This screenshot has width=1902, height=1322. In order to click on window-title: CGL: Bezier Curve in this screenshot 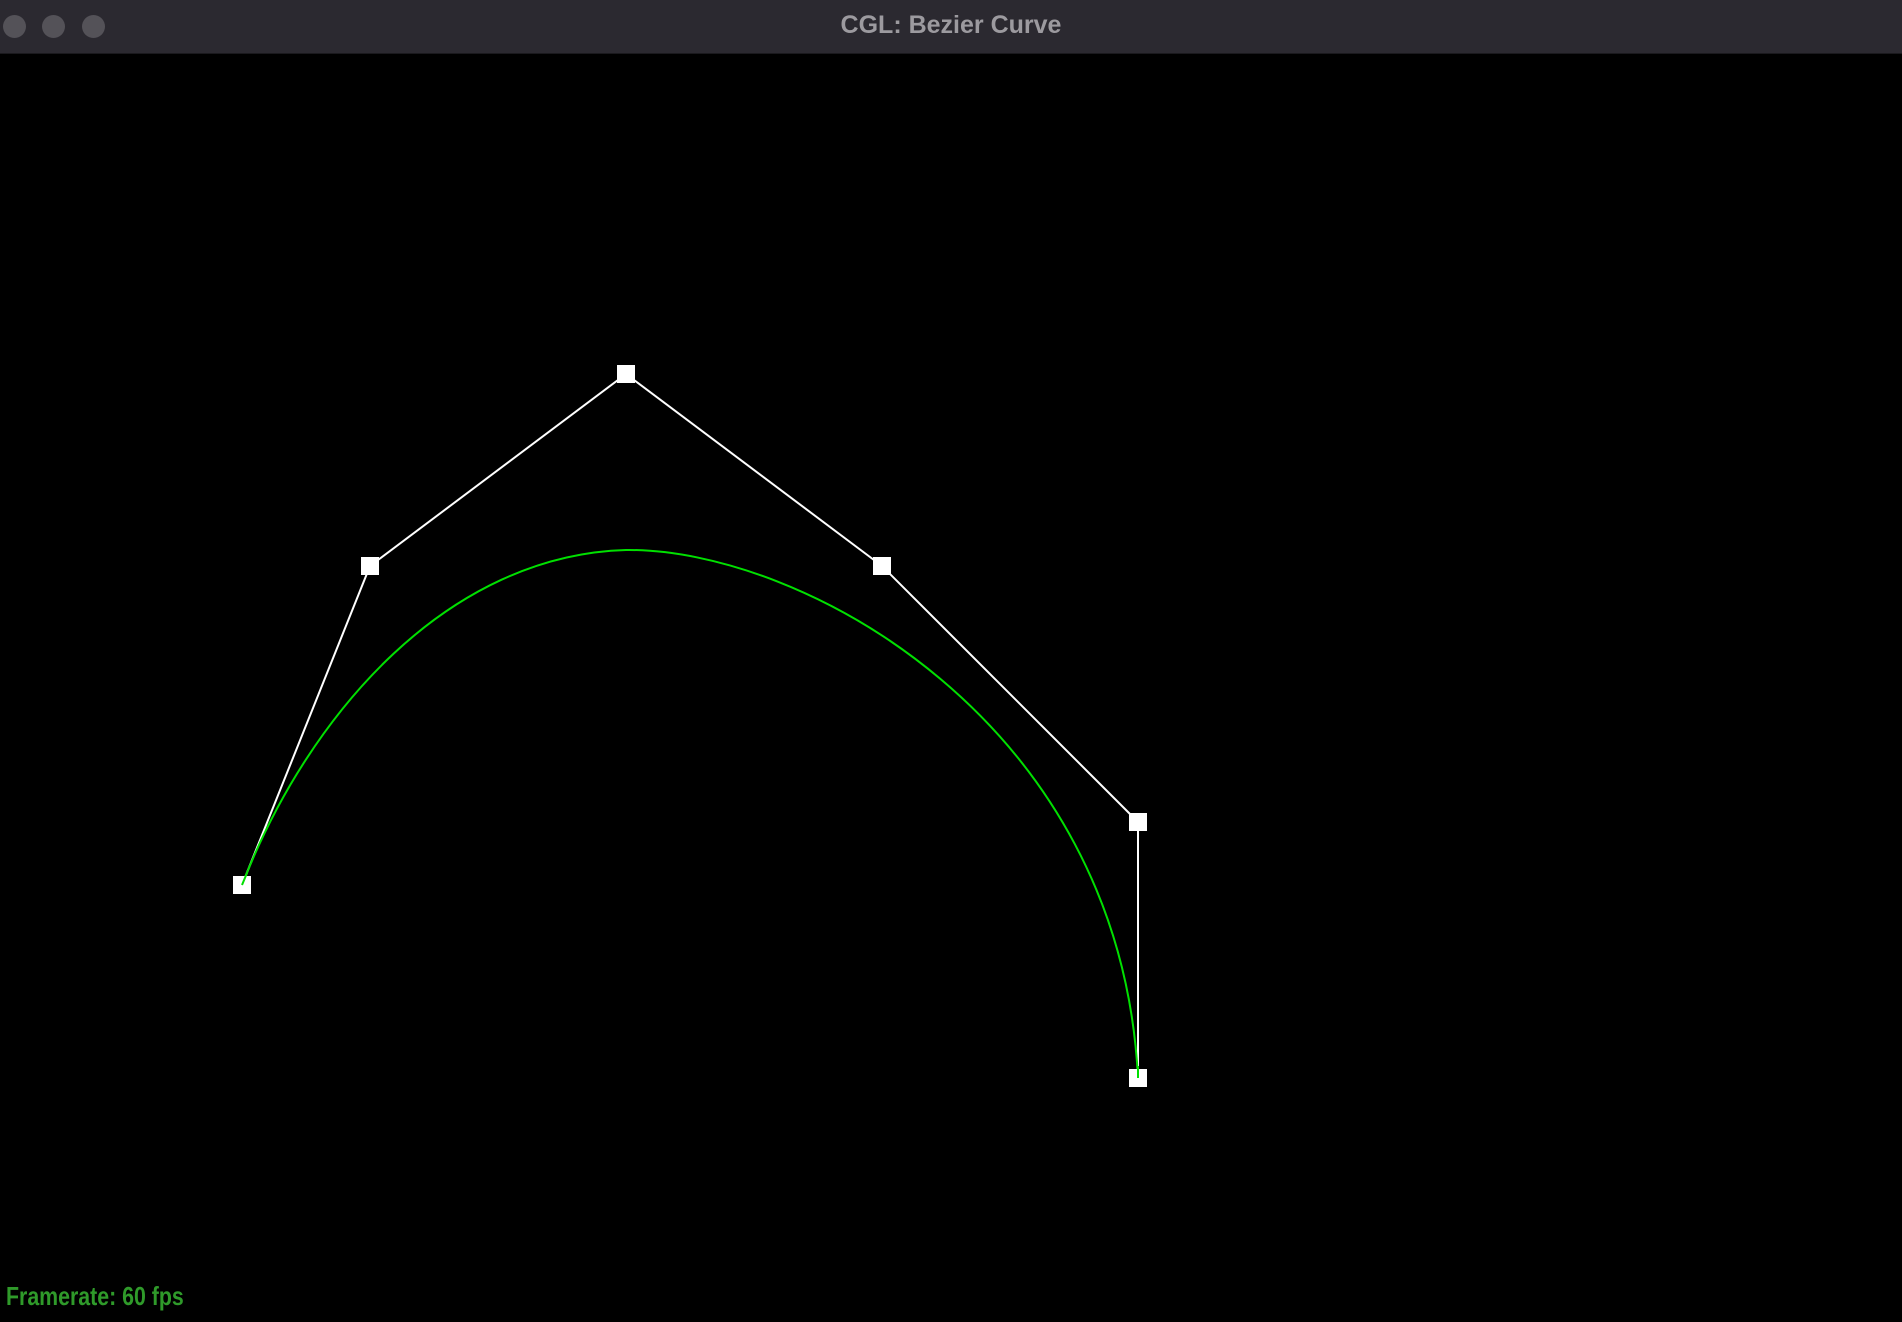, I will do `click(951, 25)`.